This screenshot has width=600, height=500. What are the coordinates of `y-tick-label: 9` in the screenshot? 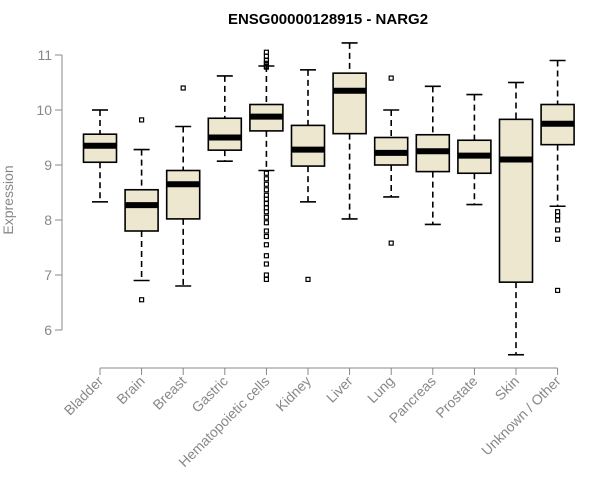 It's located at (48, 165).